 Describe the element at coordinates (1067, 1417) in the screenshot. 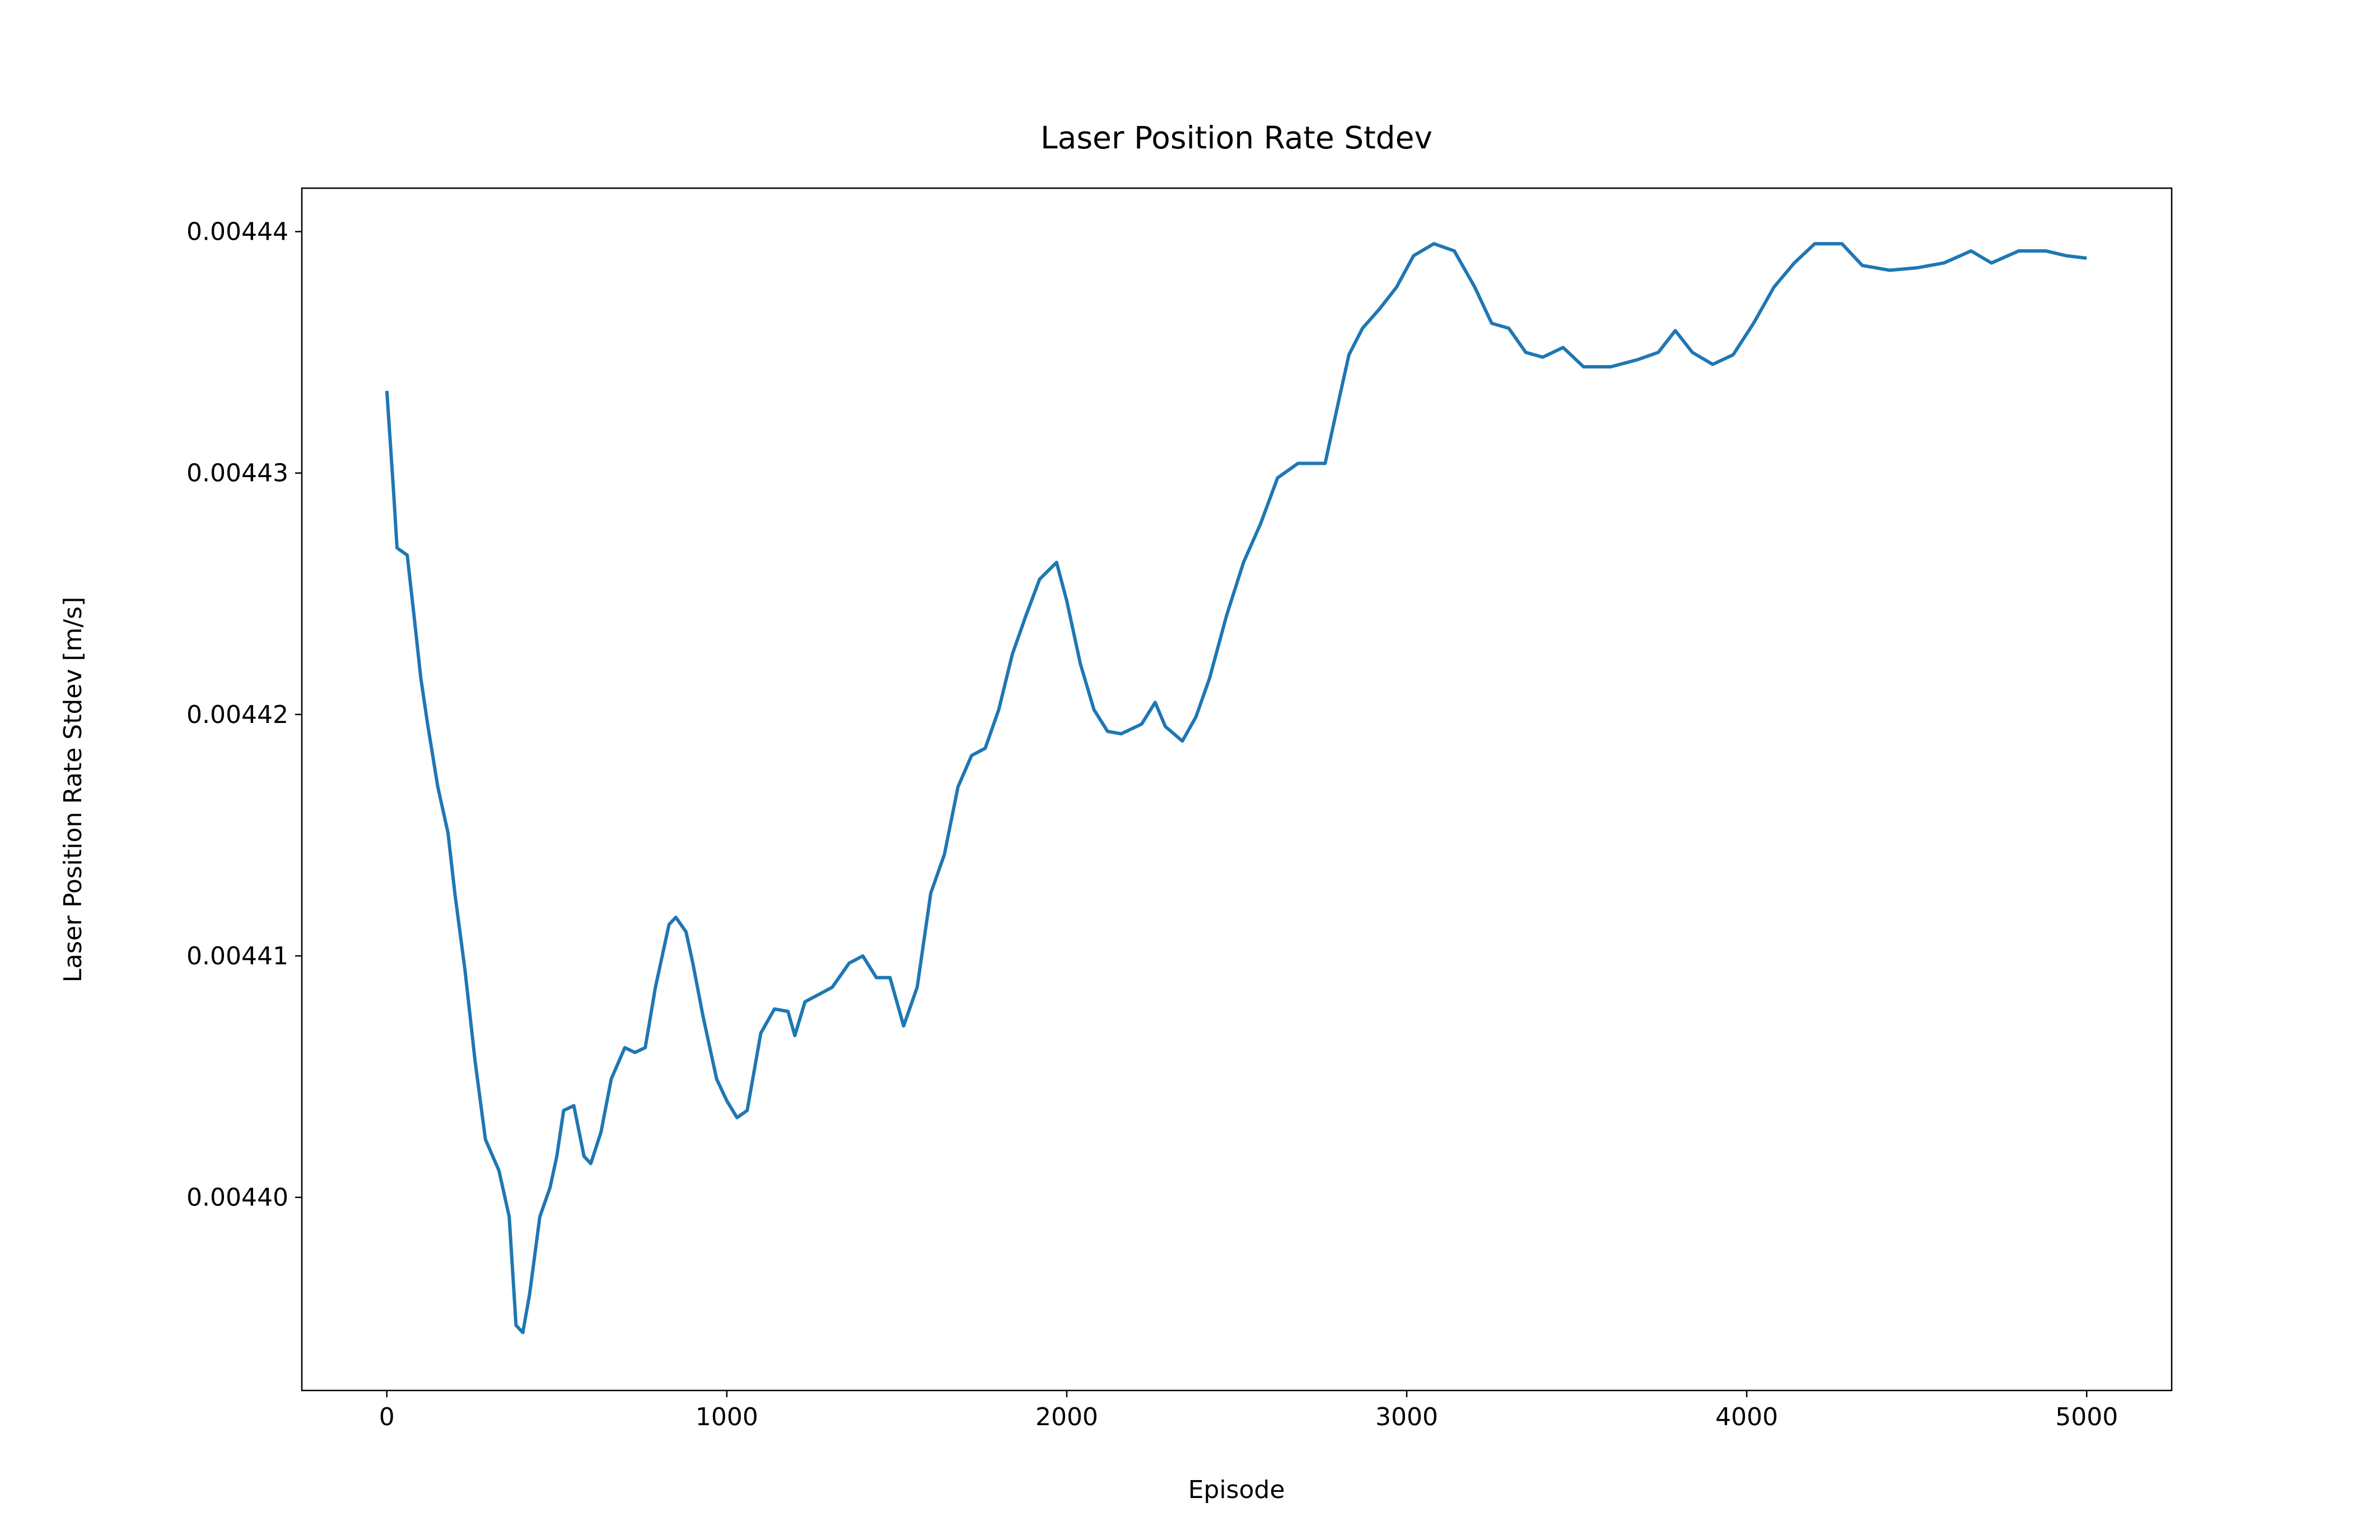

I see `x-tick-label: 2000` at that location.